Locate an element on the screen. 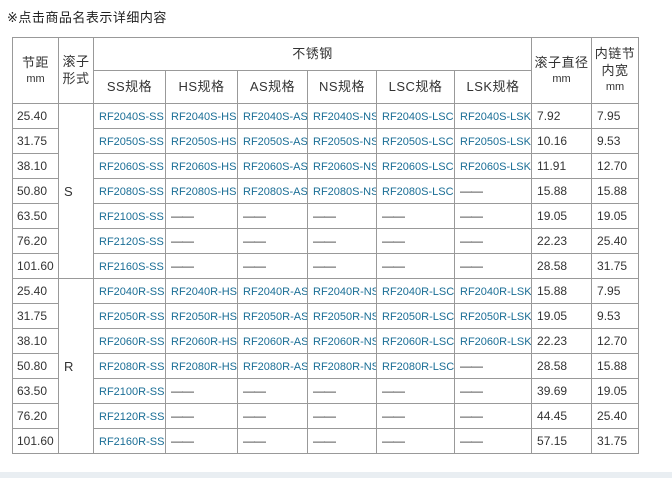 Image resolution: width=672 pixels, height=478 pixels. product-link: RF2050S-AS is located at coordinates (275, 142).